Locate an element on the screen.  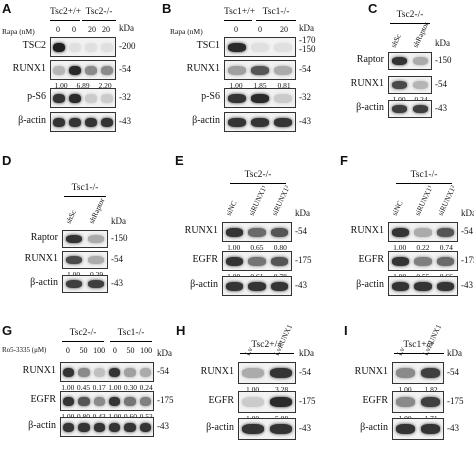
quant-value: 0.30 is located at coordinates (130, 387).